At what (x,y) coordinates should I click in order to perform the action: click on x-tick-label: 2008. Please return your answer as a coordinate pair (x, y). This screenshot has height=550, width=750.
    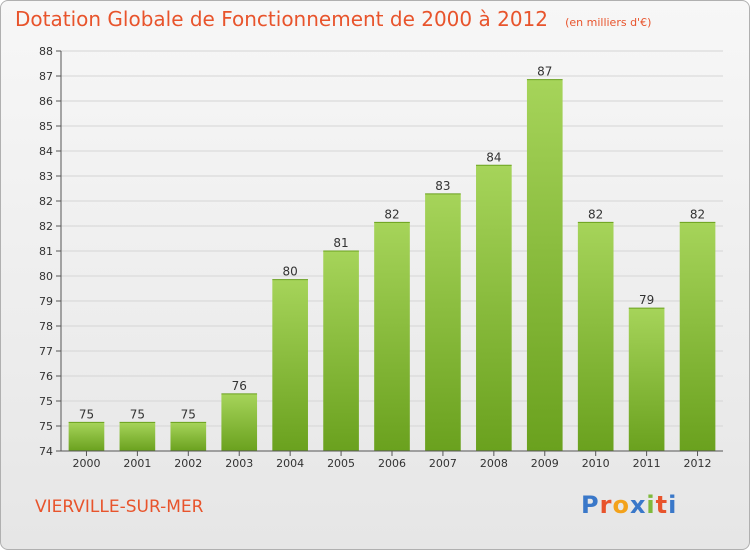
    Looking at the image, I should click on (494, 463).